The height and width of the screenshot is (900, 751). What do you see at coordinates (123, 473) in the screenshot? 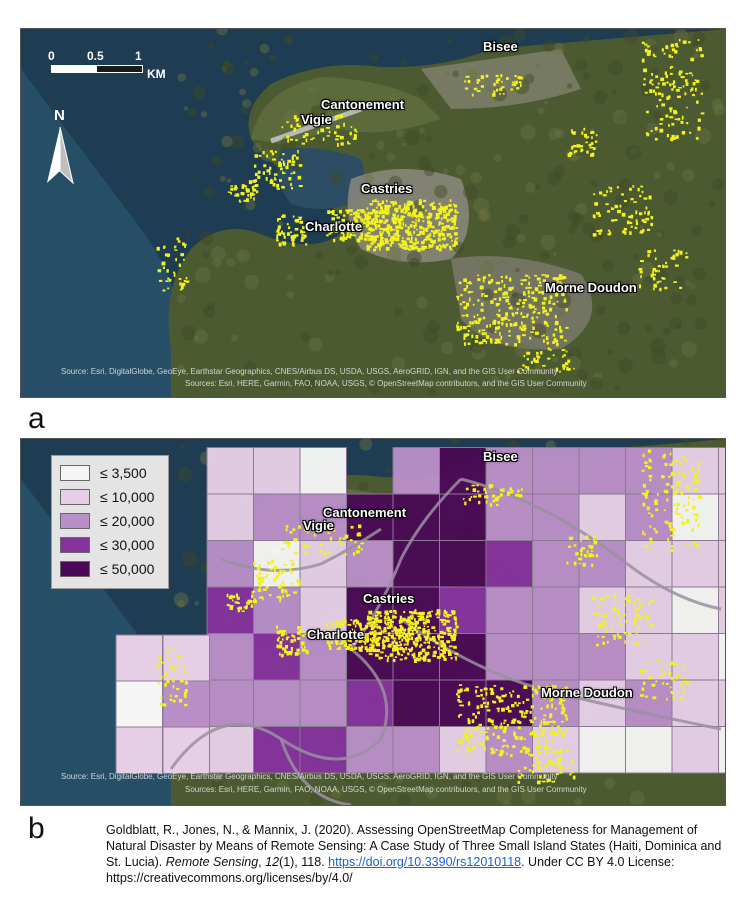
I see `legend-label: ≤ 3,500` at bounding box center [123, 473].